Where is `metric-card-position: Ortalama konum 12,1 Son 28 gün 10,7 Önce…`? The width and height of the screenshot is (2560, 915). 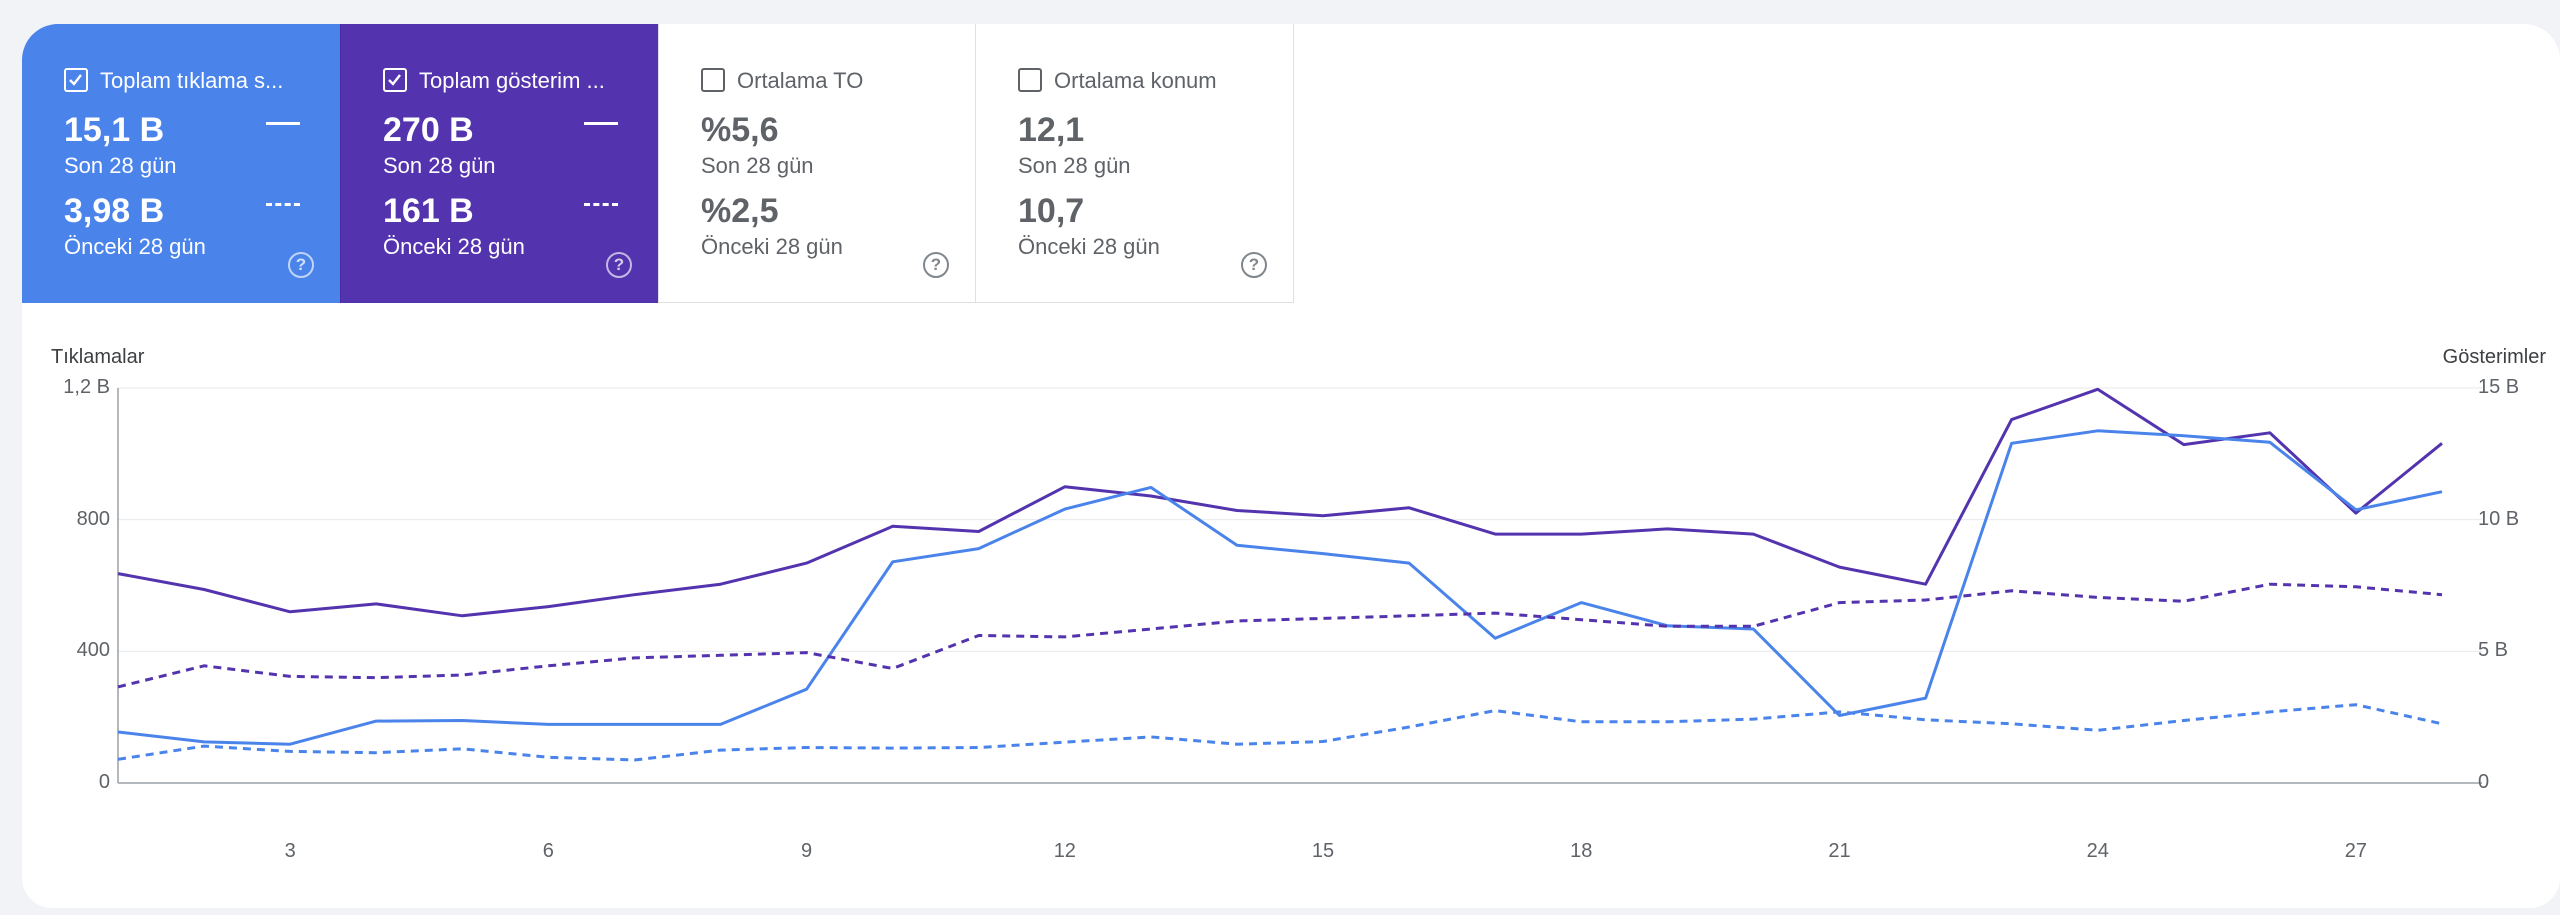 metric-card-position: Ortalama konum 12,1 Son 28 gün 10,7 Önce… is located at coordinates (1135, 163).